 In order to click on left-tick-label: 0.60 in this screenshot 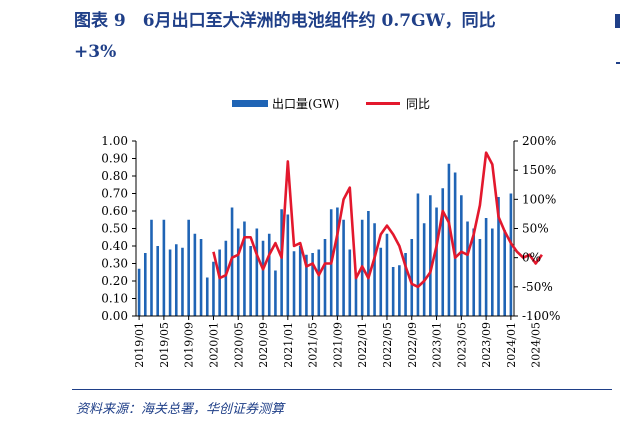, I will do `click(114, 211)`.